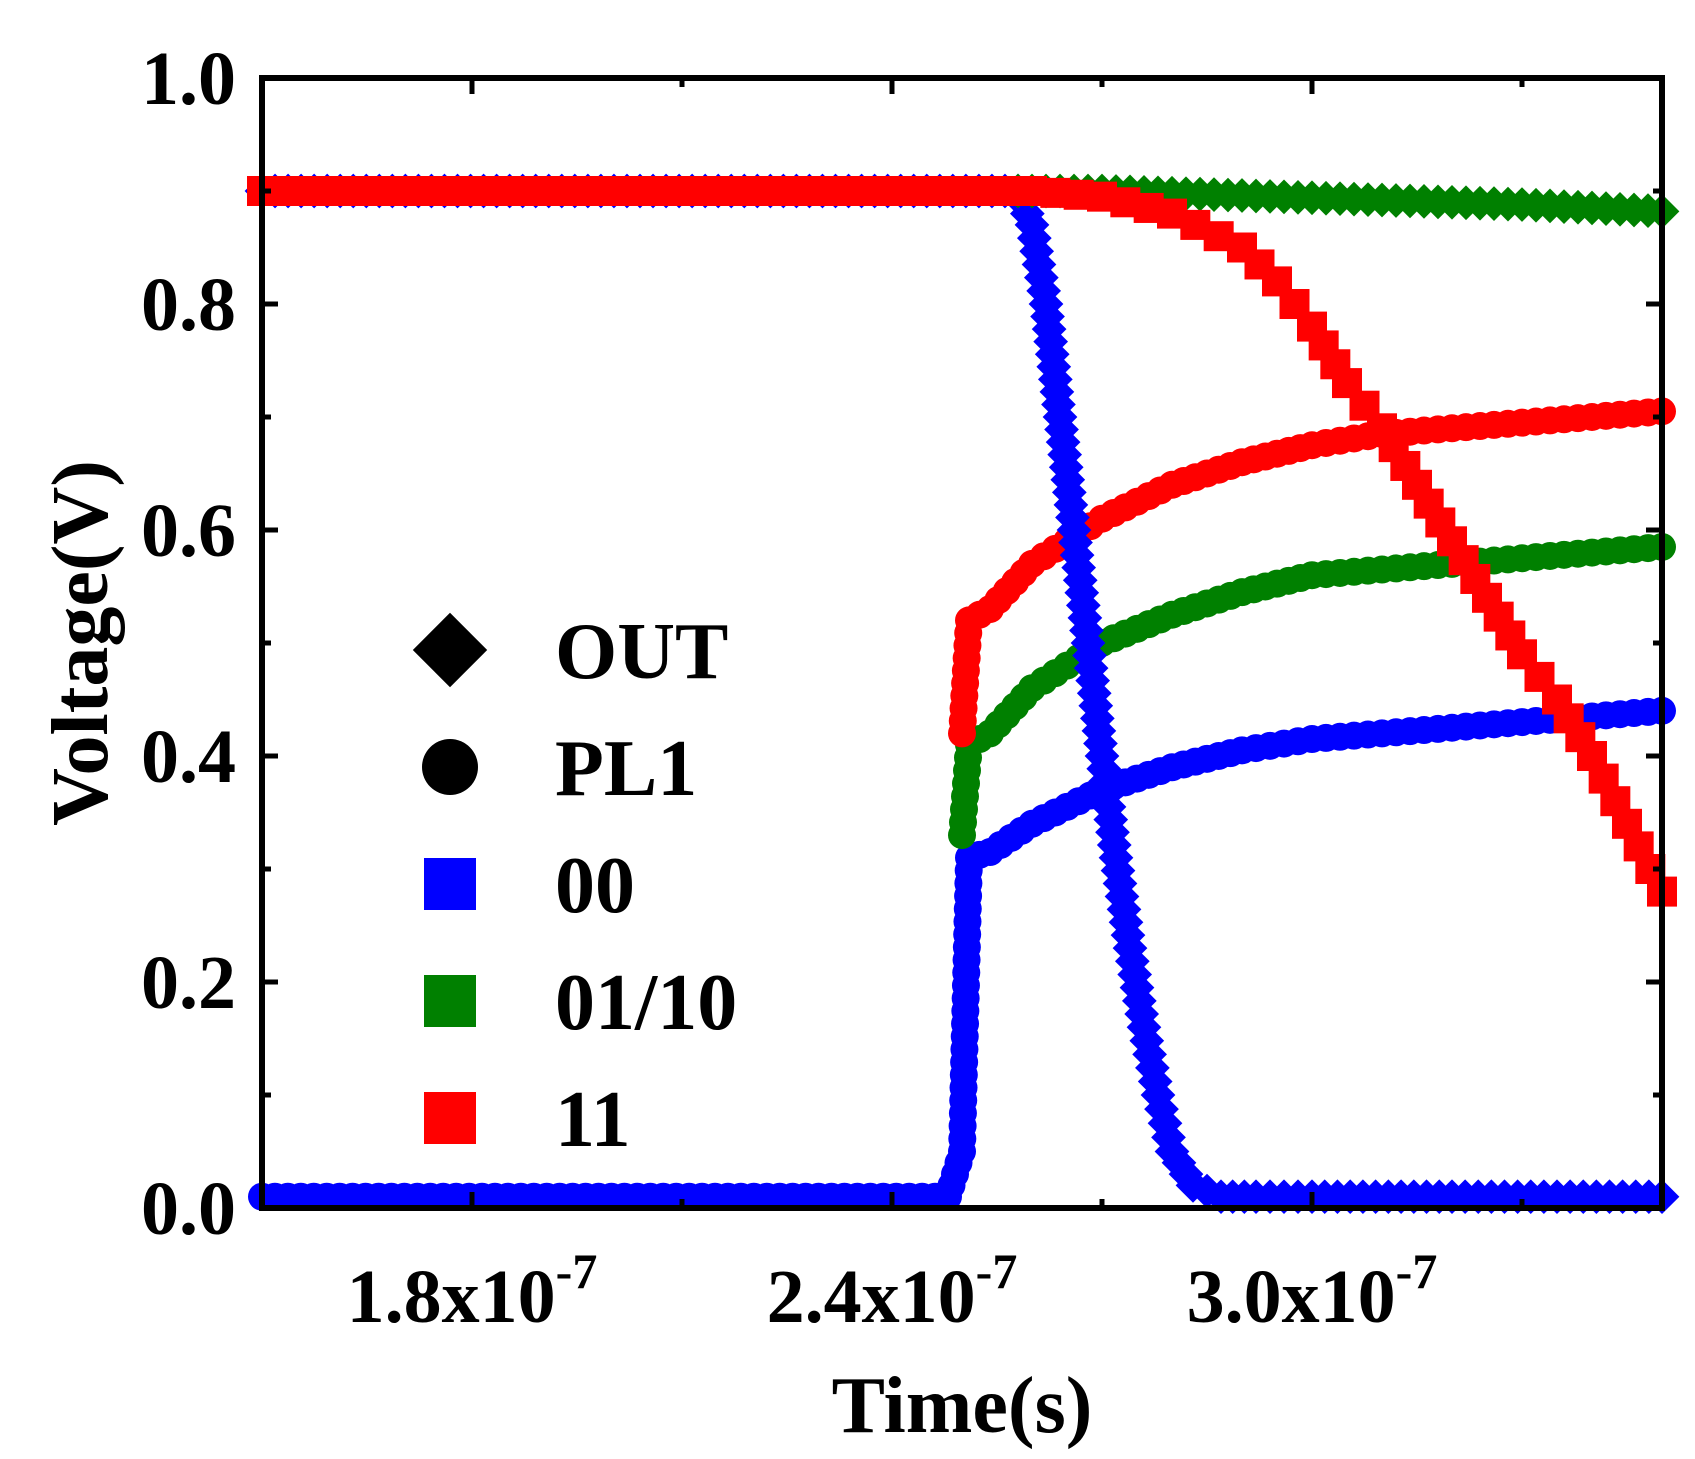 The image size is (1695, 1459). Describe the element at coordinates (188, 757) in the screenshot. I see `y-tick-label: 0.4` at that location.